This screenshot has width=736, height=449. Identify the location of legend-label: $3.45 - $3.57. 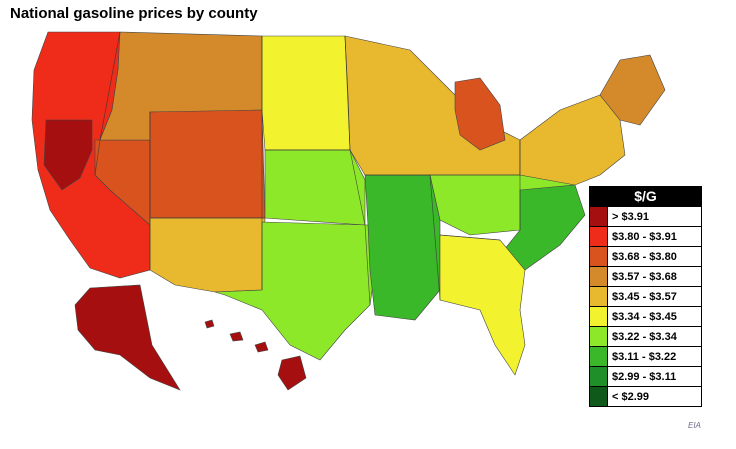
(644, 296).